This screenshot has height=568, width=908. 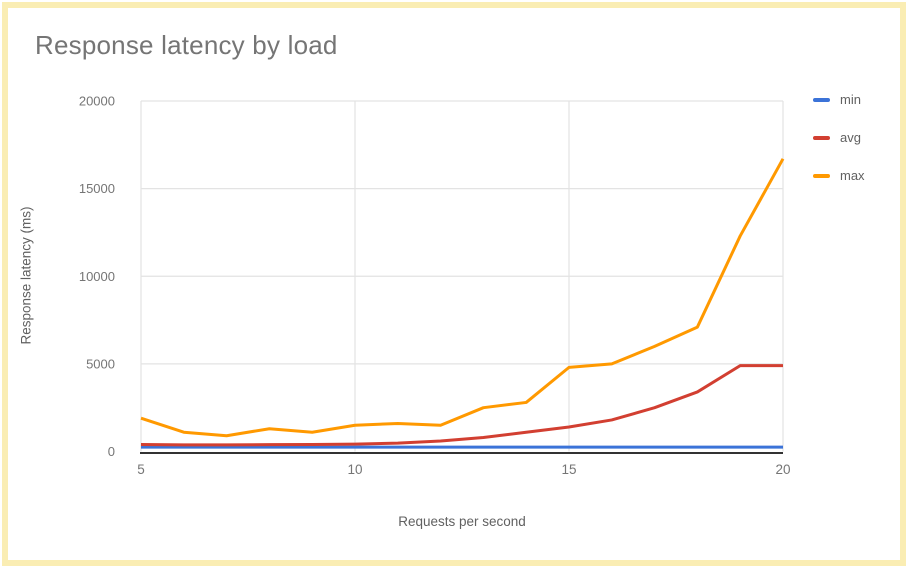 I want to click on legend-swatch-max, so click(x=821, y=176).